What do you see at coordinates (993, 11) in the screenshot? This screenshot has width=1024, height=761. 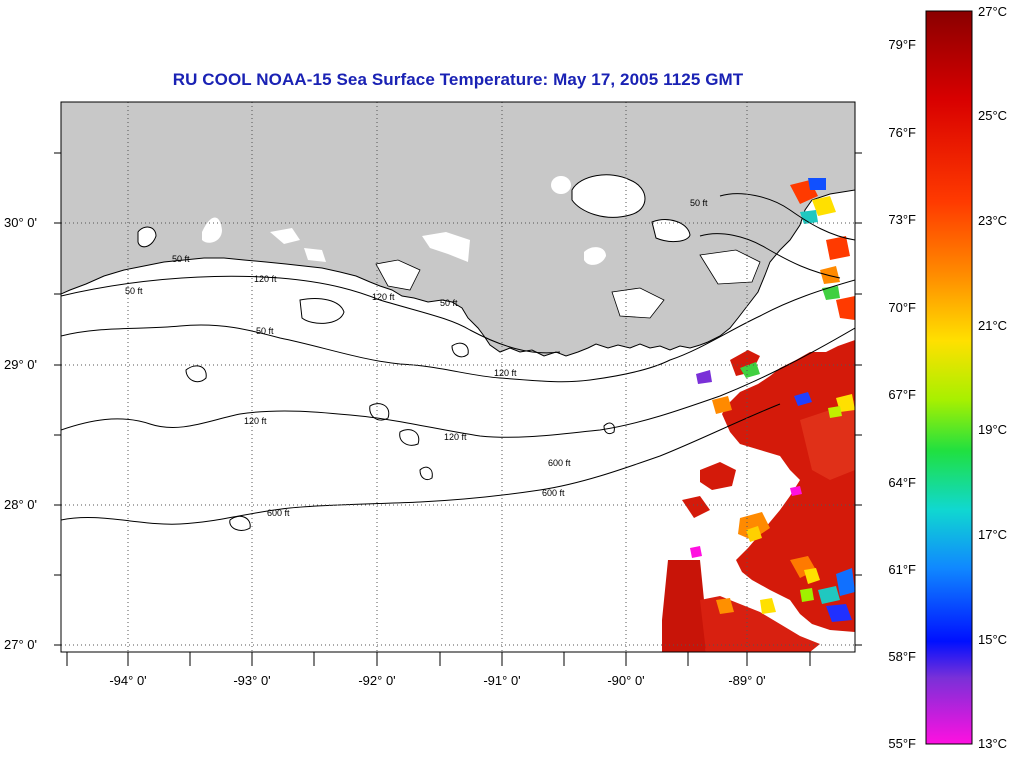 I see `colorbar-celsius-label: 27°C` at bounding box center [993, 11].